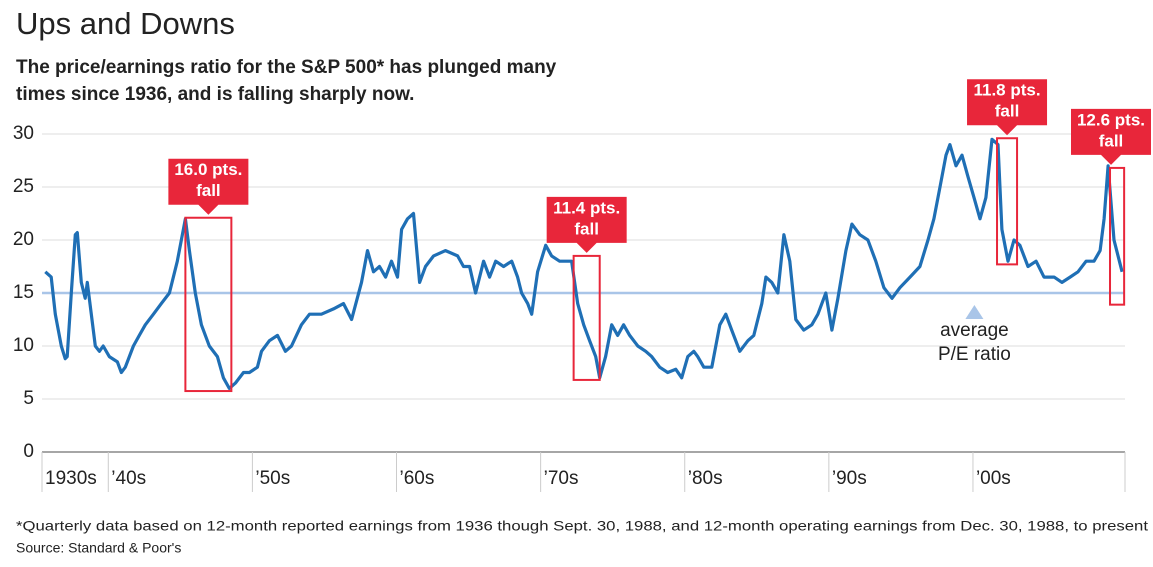 The width and height of the screenshot is (1153, 567). Describe the element at coordinates (28, 398) in the screenshot. I see `y-tick-label: 5` at that location.